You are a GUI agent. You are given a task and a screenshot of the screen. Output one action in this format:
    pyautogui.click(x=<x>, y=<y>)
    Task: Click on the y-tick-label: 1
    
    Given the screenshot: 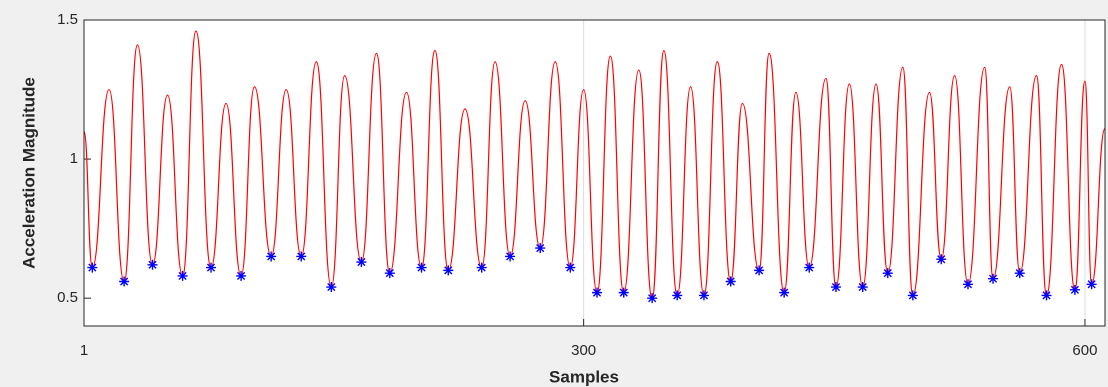 What is the action you would take?
    pyautogui.click(x=74, y=158)
    